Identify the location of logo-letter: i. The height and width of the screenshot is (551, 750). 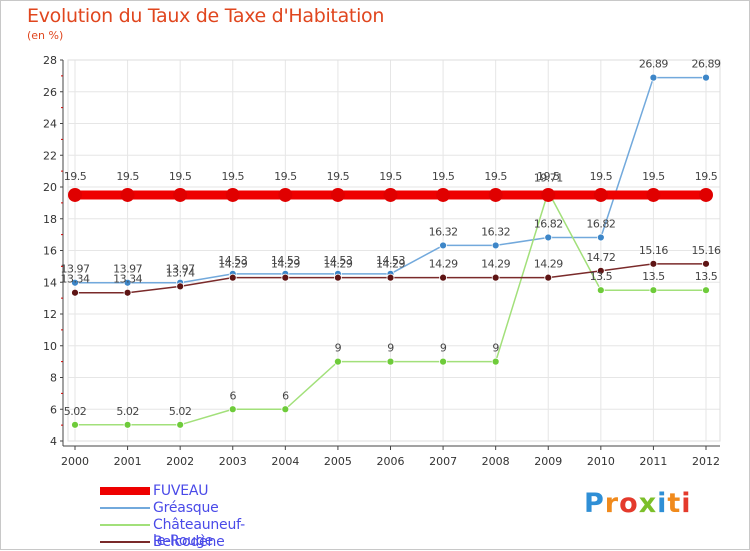
(686, 503).